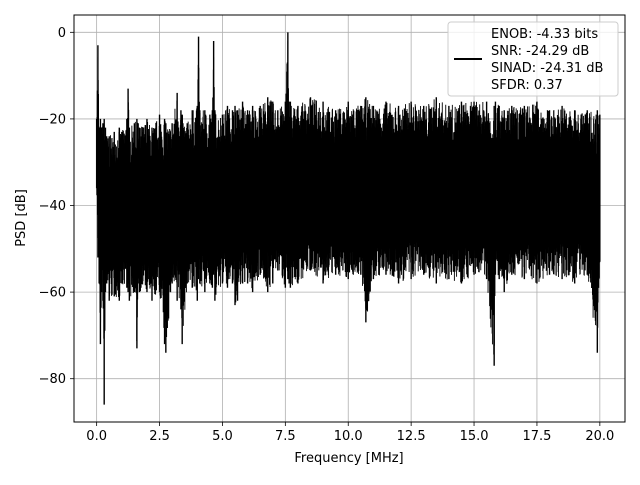 The height and width of the screenshot is (485, 640). What do you see at coordinates (52, 379) in the screenshot?
I see `y-tick-label: −80` at bounding box center [52, 379].